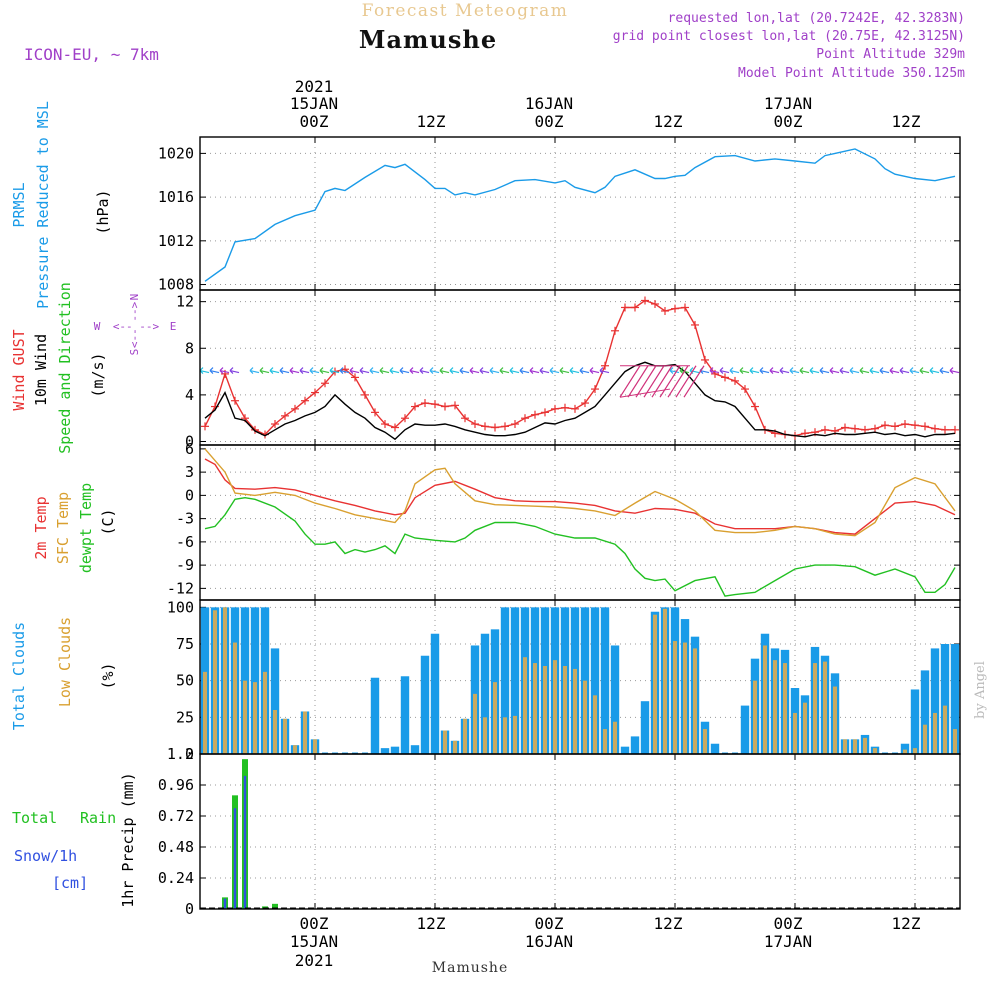  Describe the element at coordinates (43, 205) in the screenshot. I see `pressure-label-msl: Pressure Reduced to MSL` at that location.